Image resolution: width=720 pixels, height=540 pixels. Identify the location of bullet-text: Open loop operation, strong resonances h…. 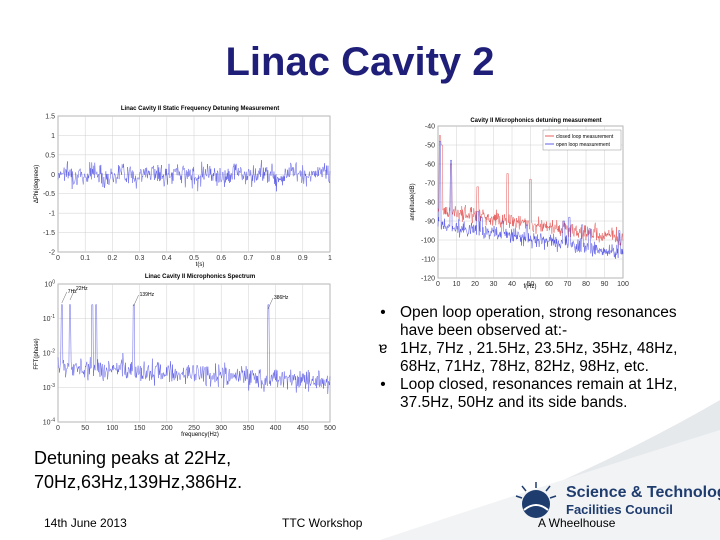
(538, 321).